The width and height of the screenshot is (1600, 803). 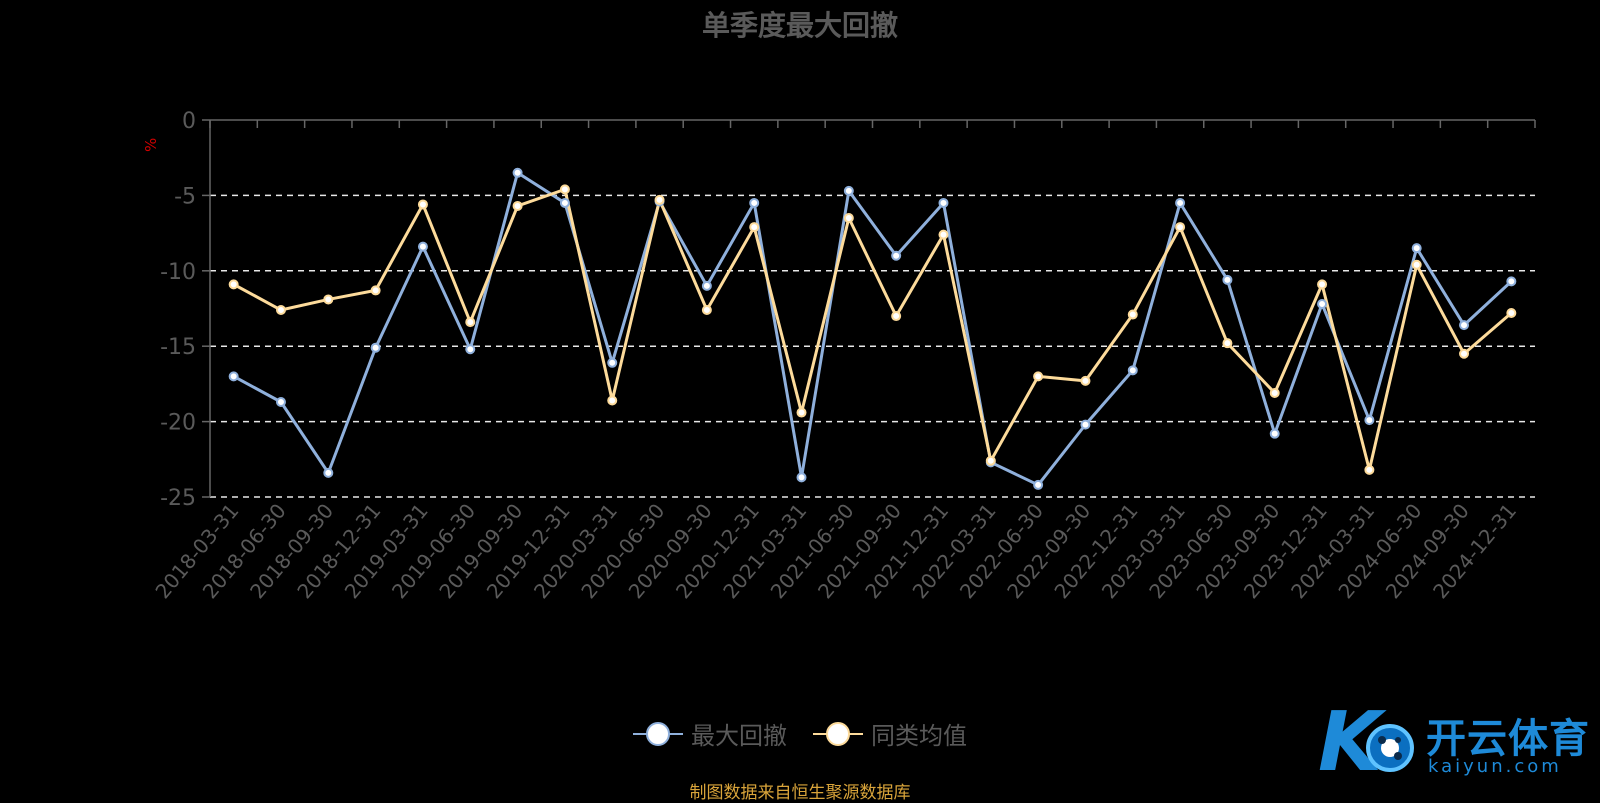 I want to click on legend-label-peer-average: 同类均值, so click(x=919, y=736).